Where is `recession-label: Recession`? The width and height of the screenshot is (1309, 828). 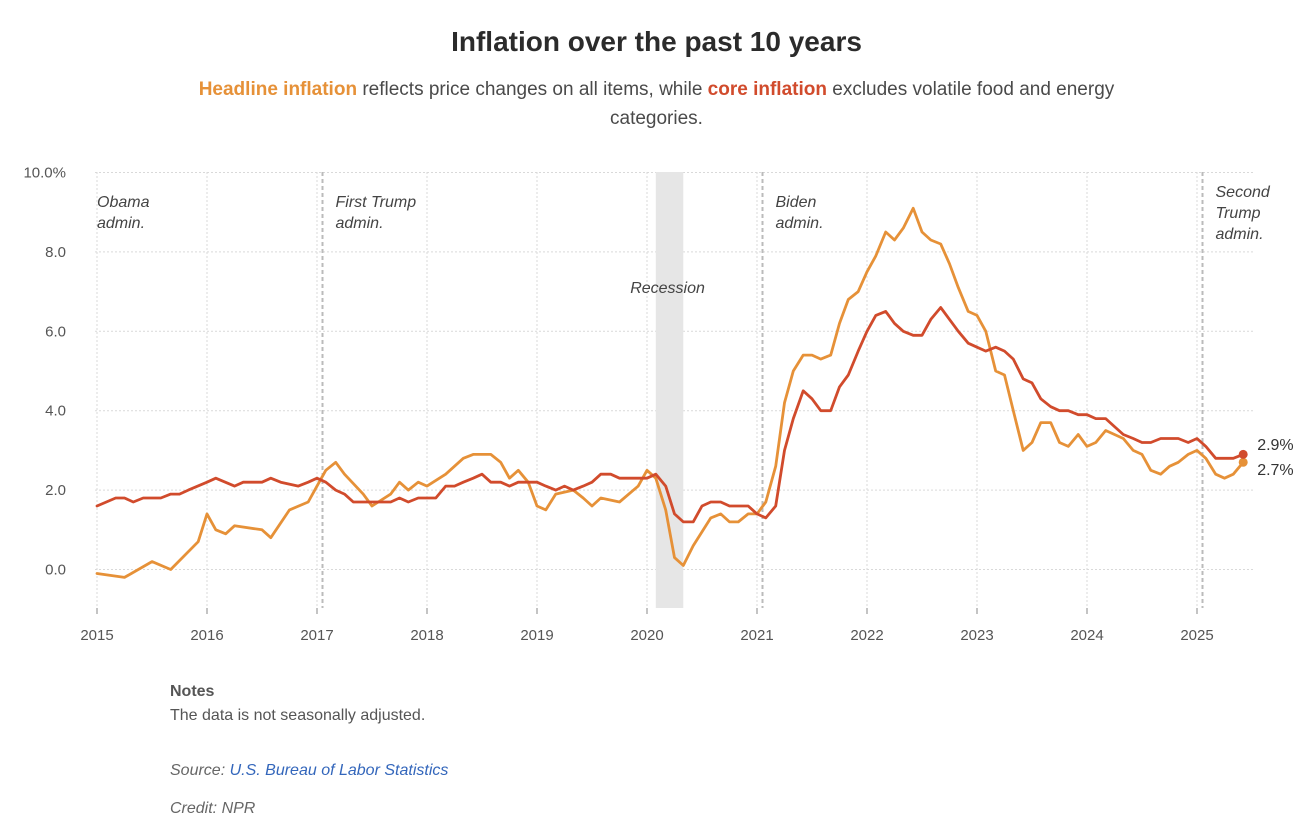 recession-label: Recession is located at coordinates (667, 288).